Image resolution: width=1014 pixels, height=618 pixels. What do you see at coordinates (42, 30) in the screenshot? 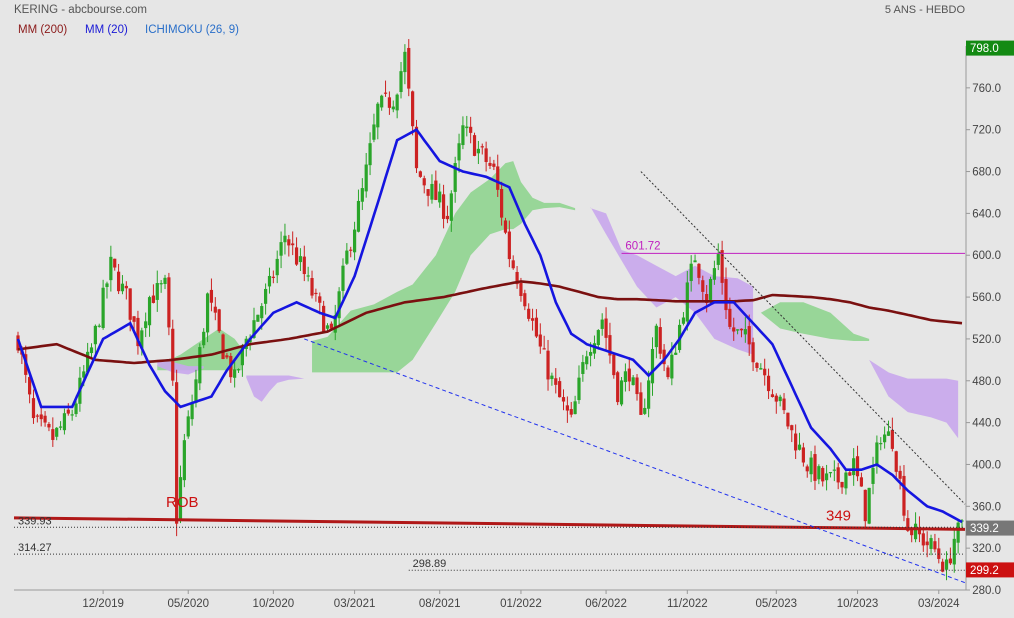
I see `legend-mm200: MM (200)` at bounding box center [42, 30].